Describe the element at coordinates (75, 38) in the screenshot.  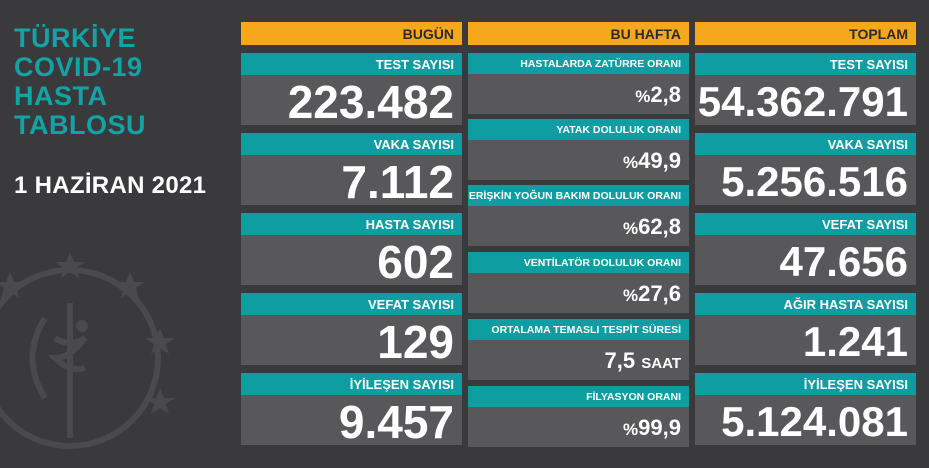
I see `title-line: TÜRKİYE` at that location.